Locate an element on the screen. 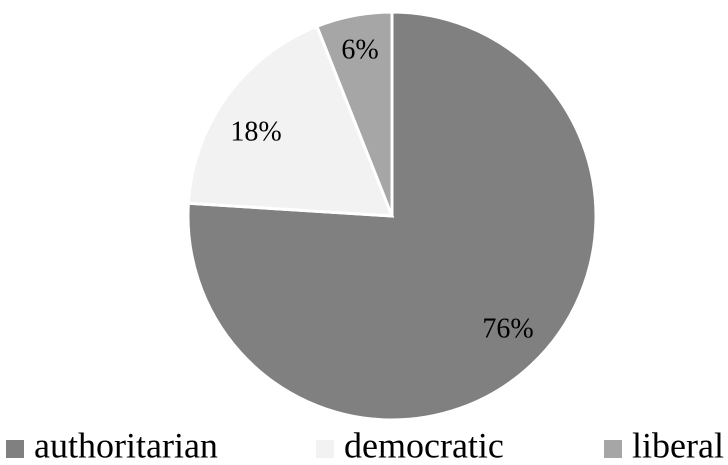 This screenshot has height=465, width=728. legend-swatch-authoritarian is located at coordinates (15, 449).